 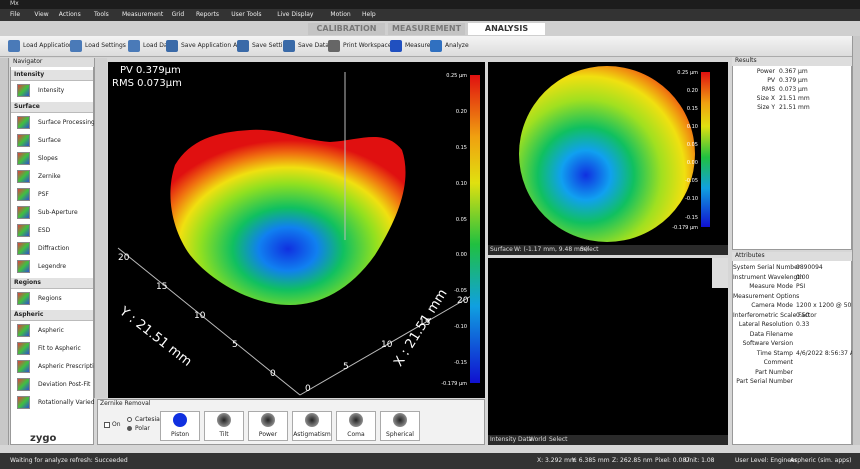 What do you see at coordinates (69, 460) in the screenshot?
I see `status-item: Waiting for analyze refresh: Succeeded` at bounding box center [69, 460].